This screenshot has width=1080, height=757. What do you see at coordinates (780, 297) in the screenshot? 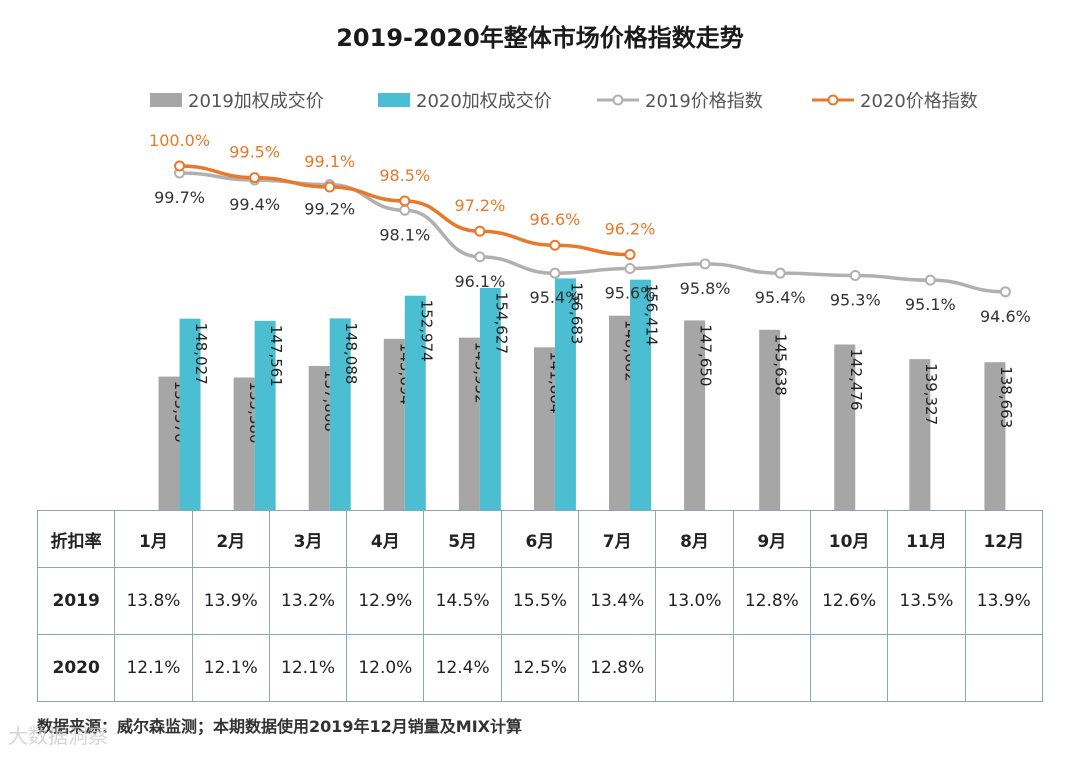
I see `index-label-2019-m9: 95.4%` at bounding box center [780, 297].